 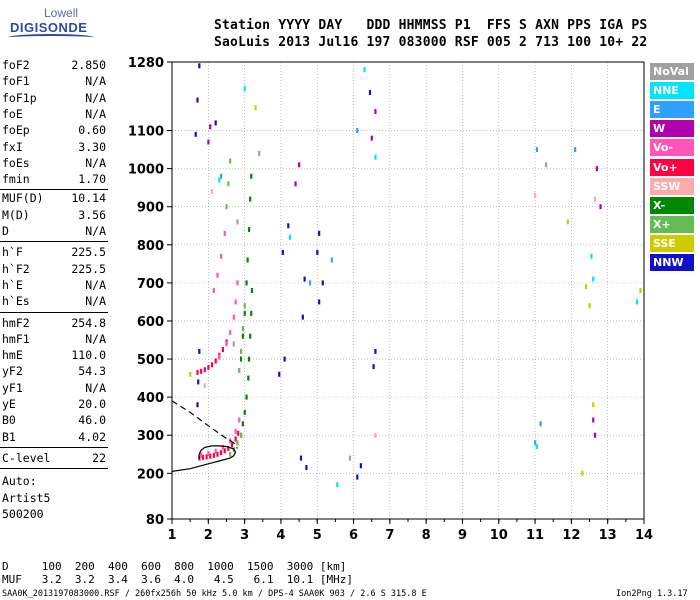 What do you see at coordinates (672, 262) in the screenshot?
I see `legend-item-nnw: NNW` at bounding box center [672, 262].